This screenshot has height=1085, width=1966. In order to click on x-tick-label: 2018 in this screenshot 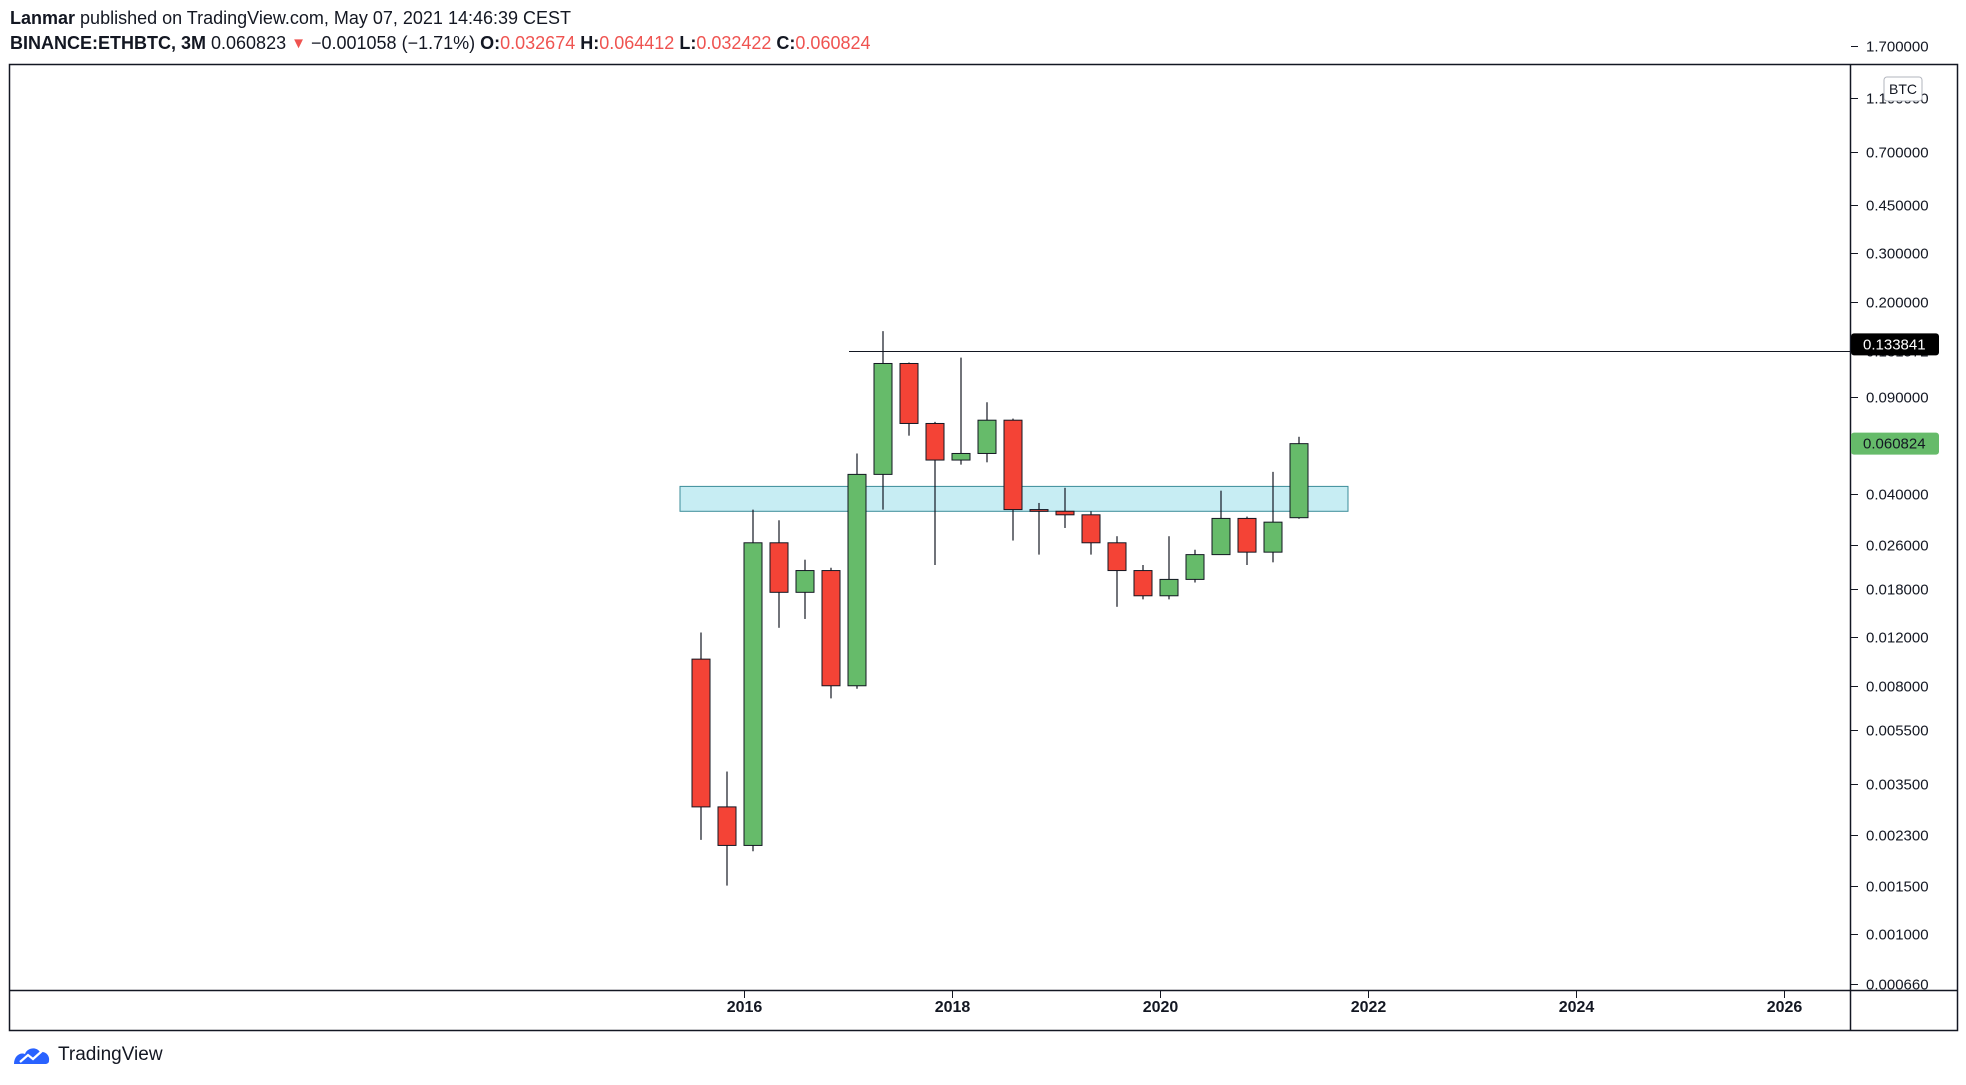, I will do `click(953, 1007)`.